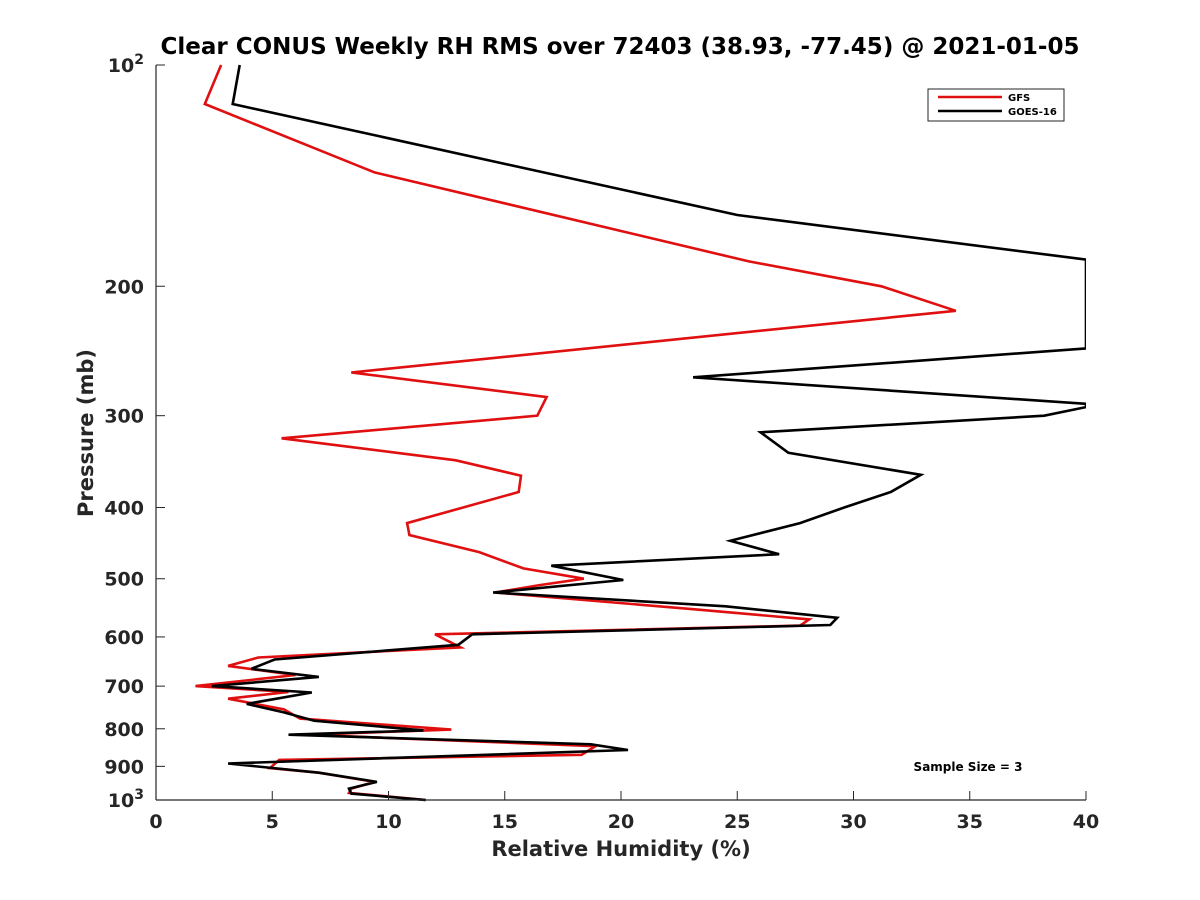  What do you see at coordinates (126, 64) in the screenshot?
I see `y-tick-label: 10²` at bounding box center [126, 64].